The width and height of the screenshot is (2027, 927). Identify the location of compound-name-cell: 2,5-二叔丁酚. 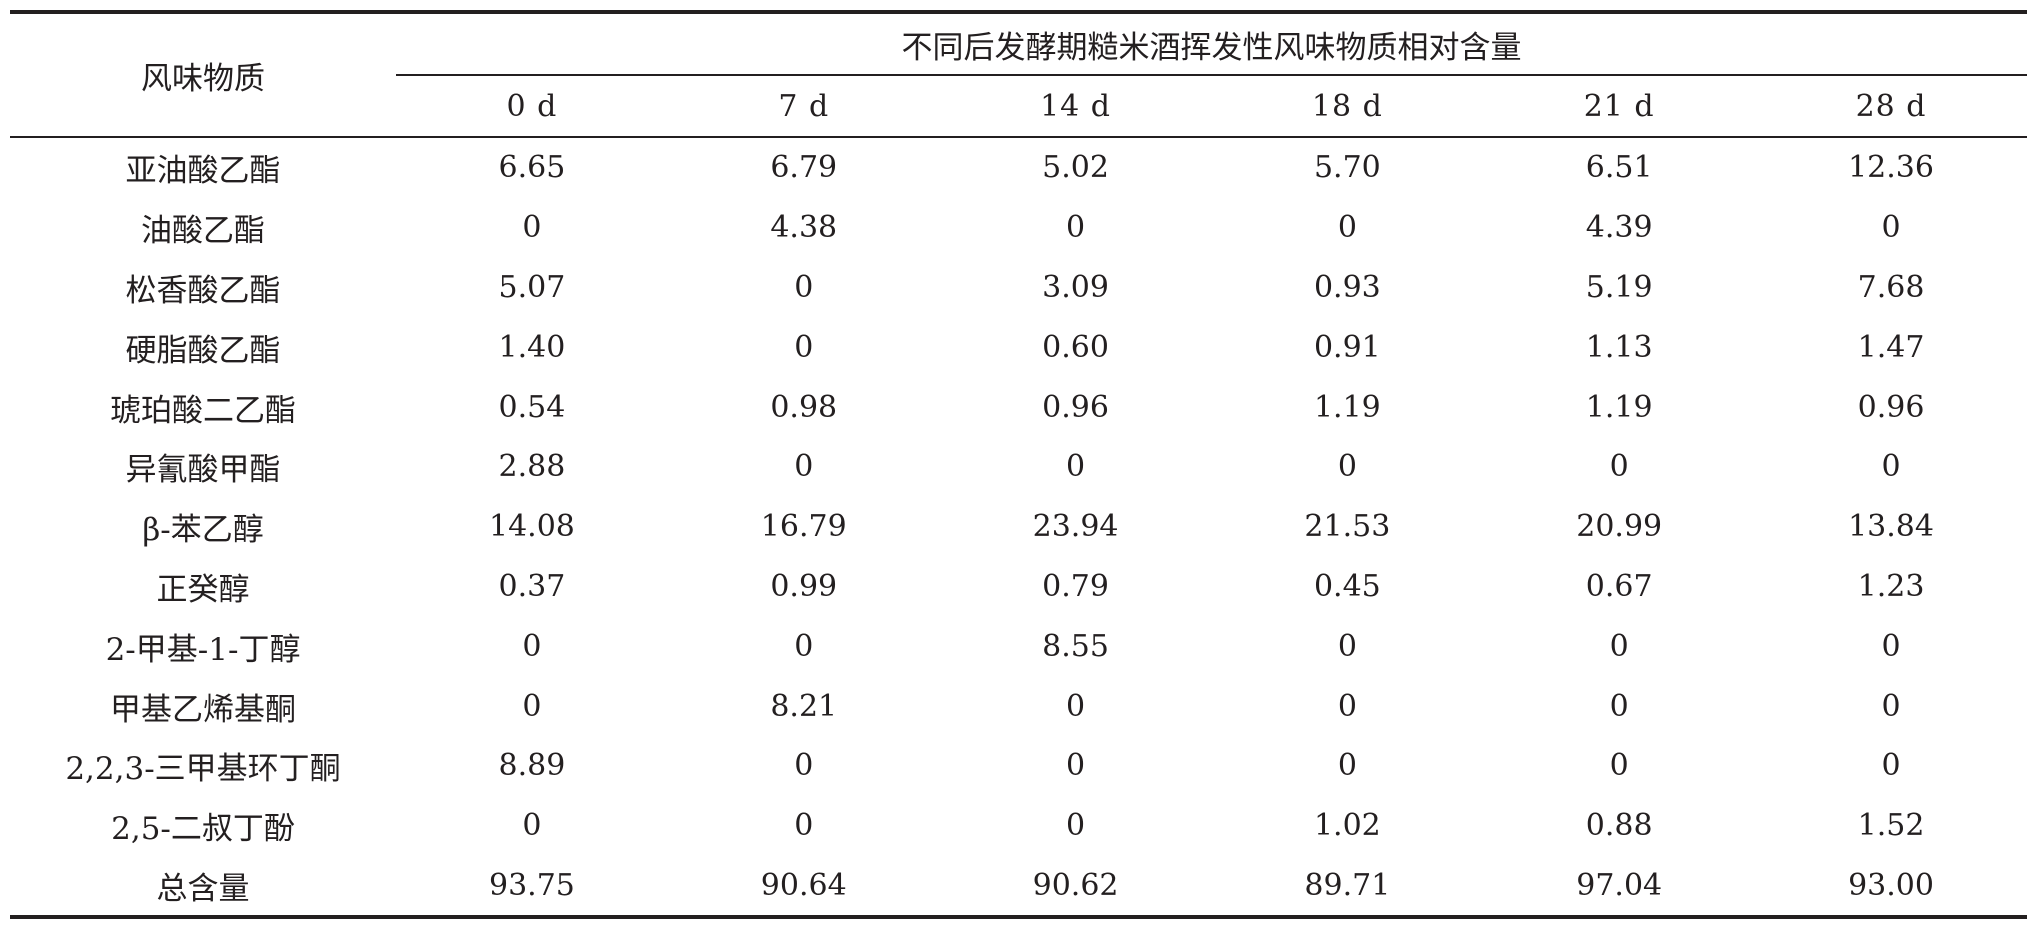
(203, 829).